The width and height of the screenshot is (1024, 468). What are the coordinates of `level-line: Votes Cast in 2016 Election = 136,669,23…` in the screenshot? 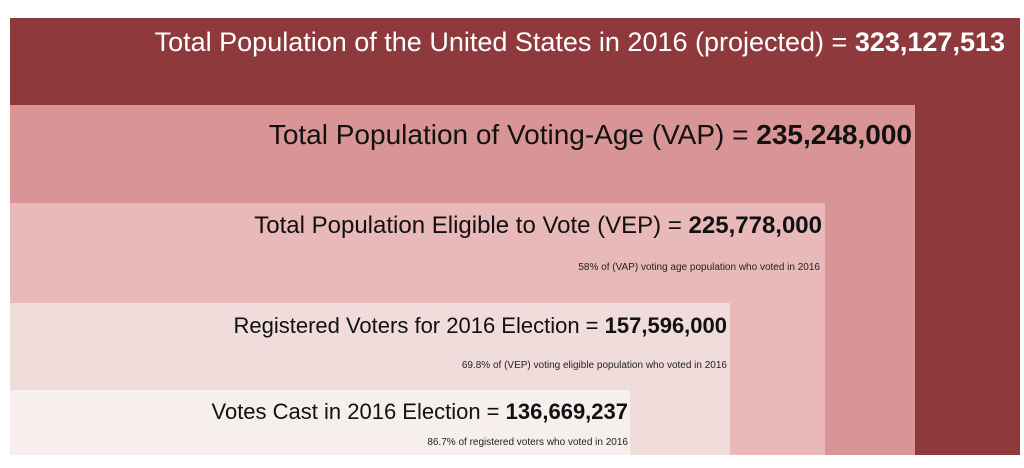 It's located at (420, 412).